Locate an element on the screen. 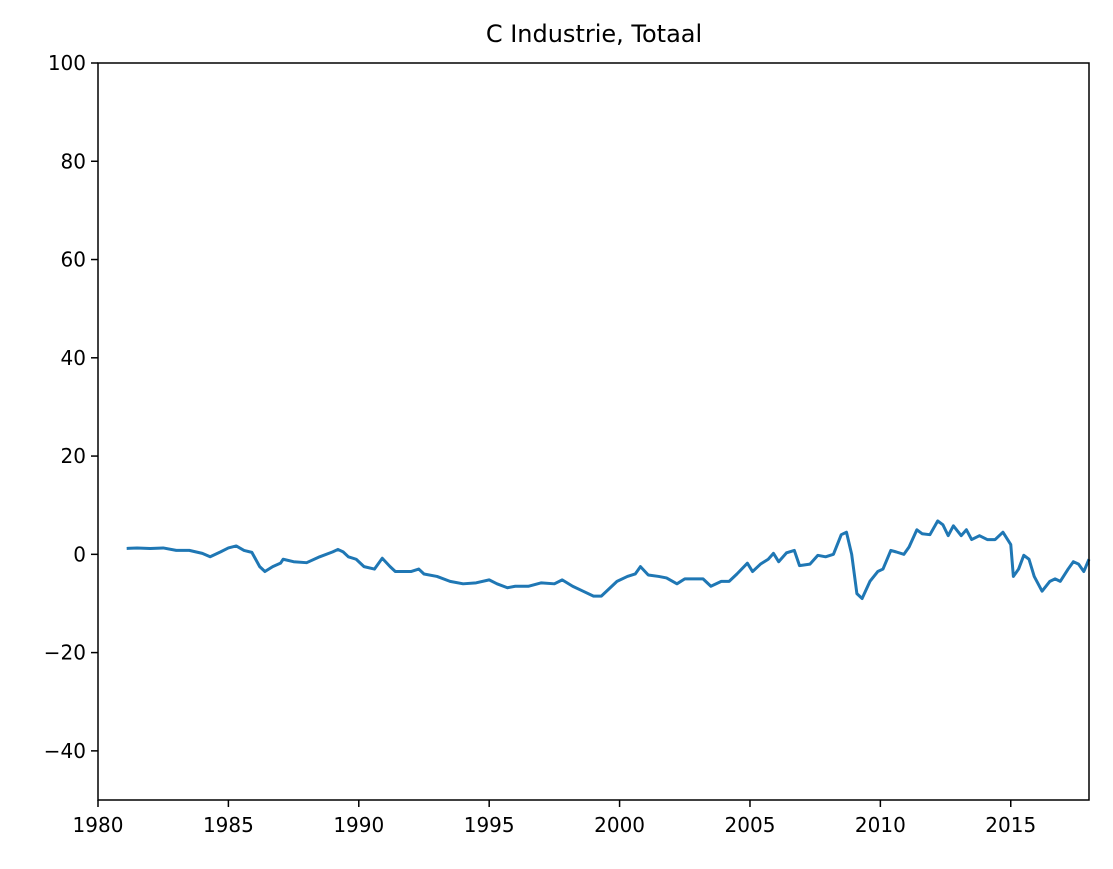  x-tick-label: 2015 is located at coordinates (1010, 825).